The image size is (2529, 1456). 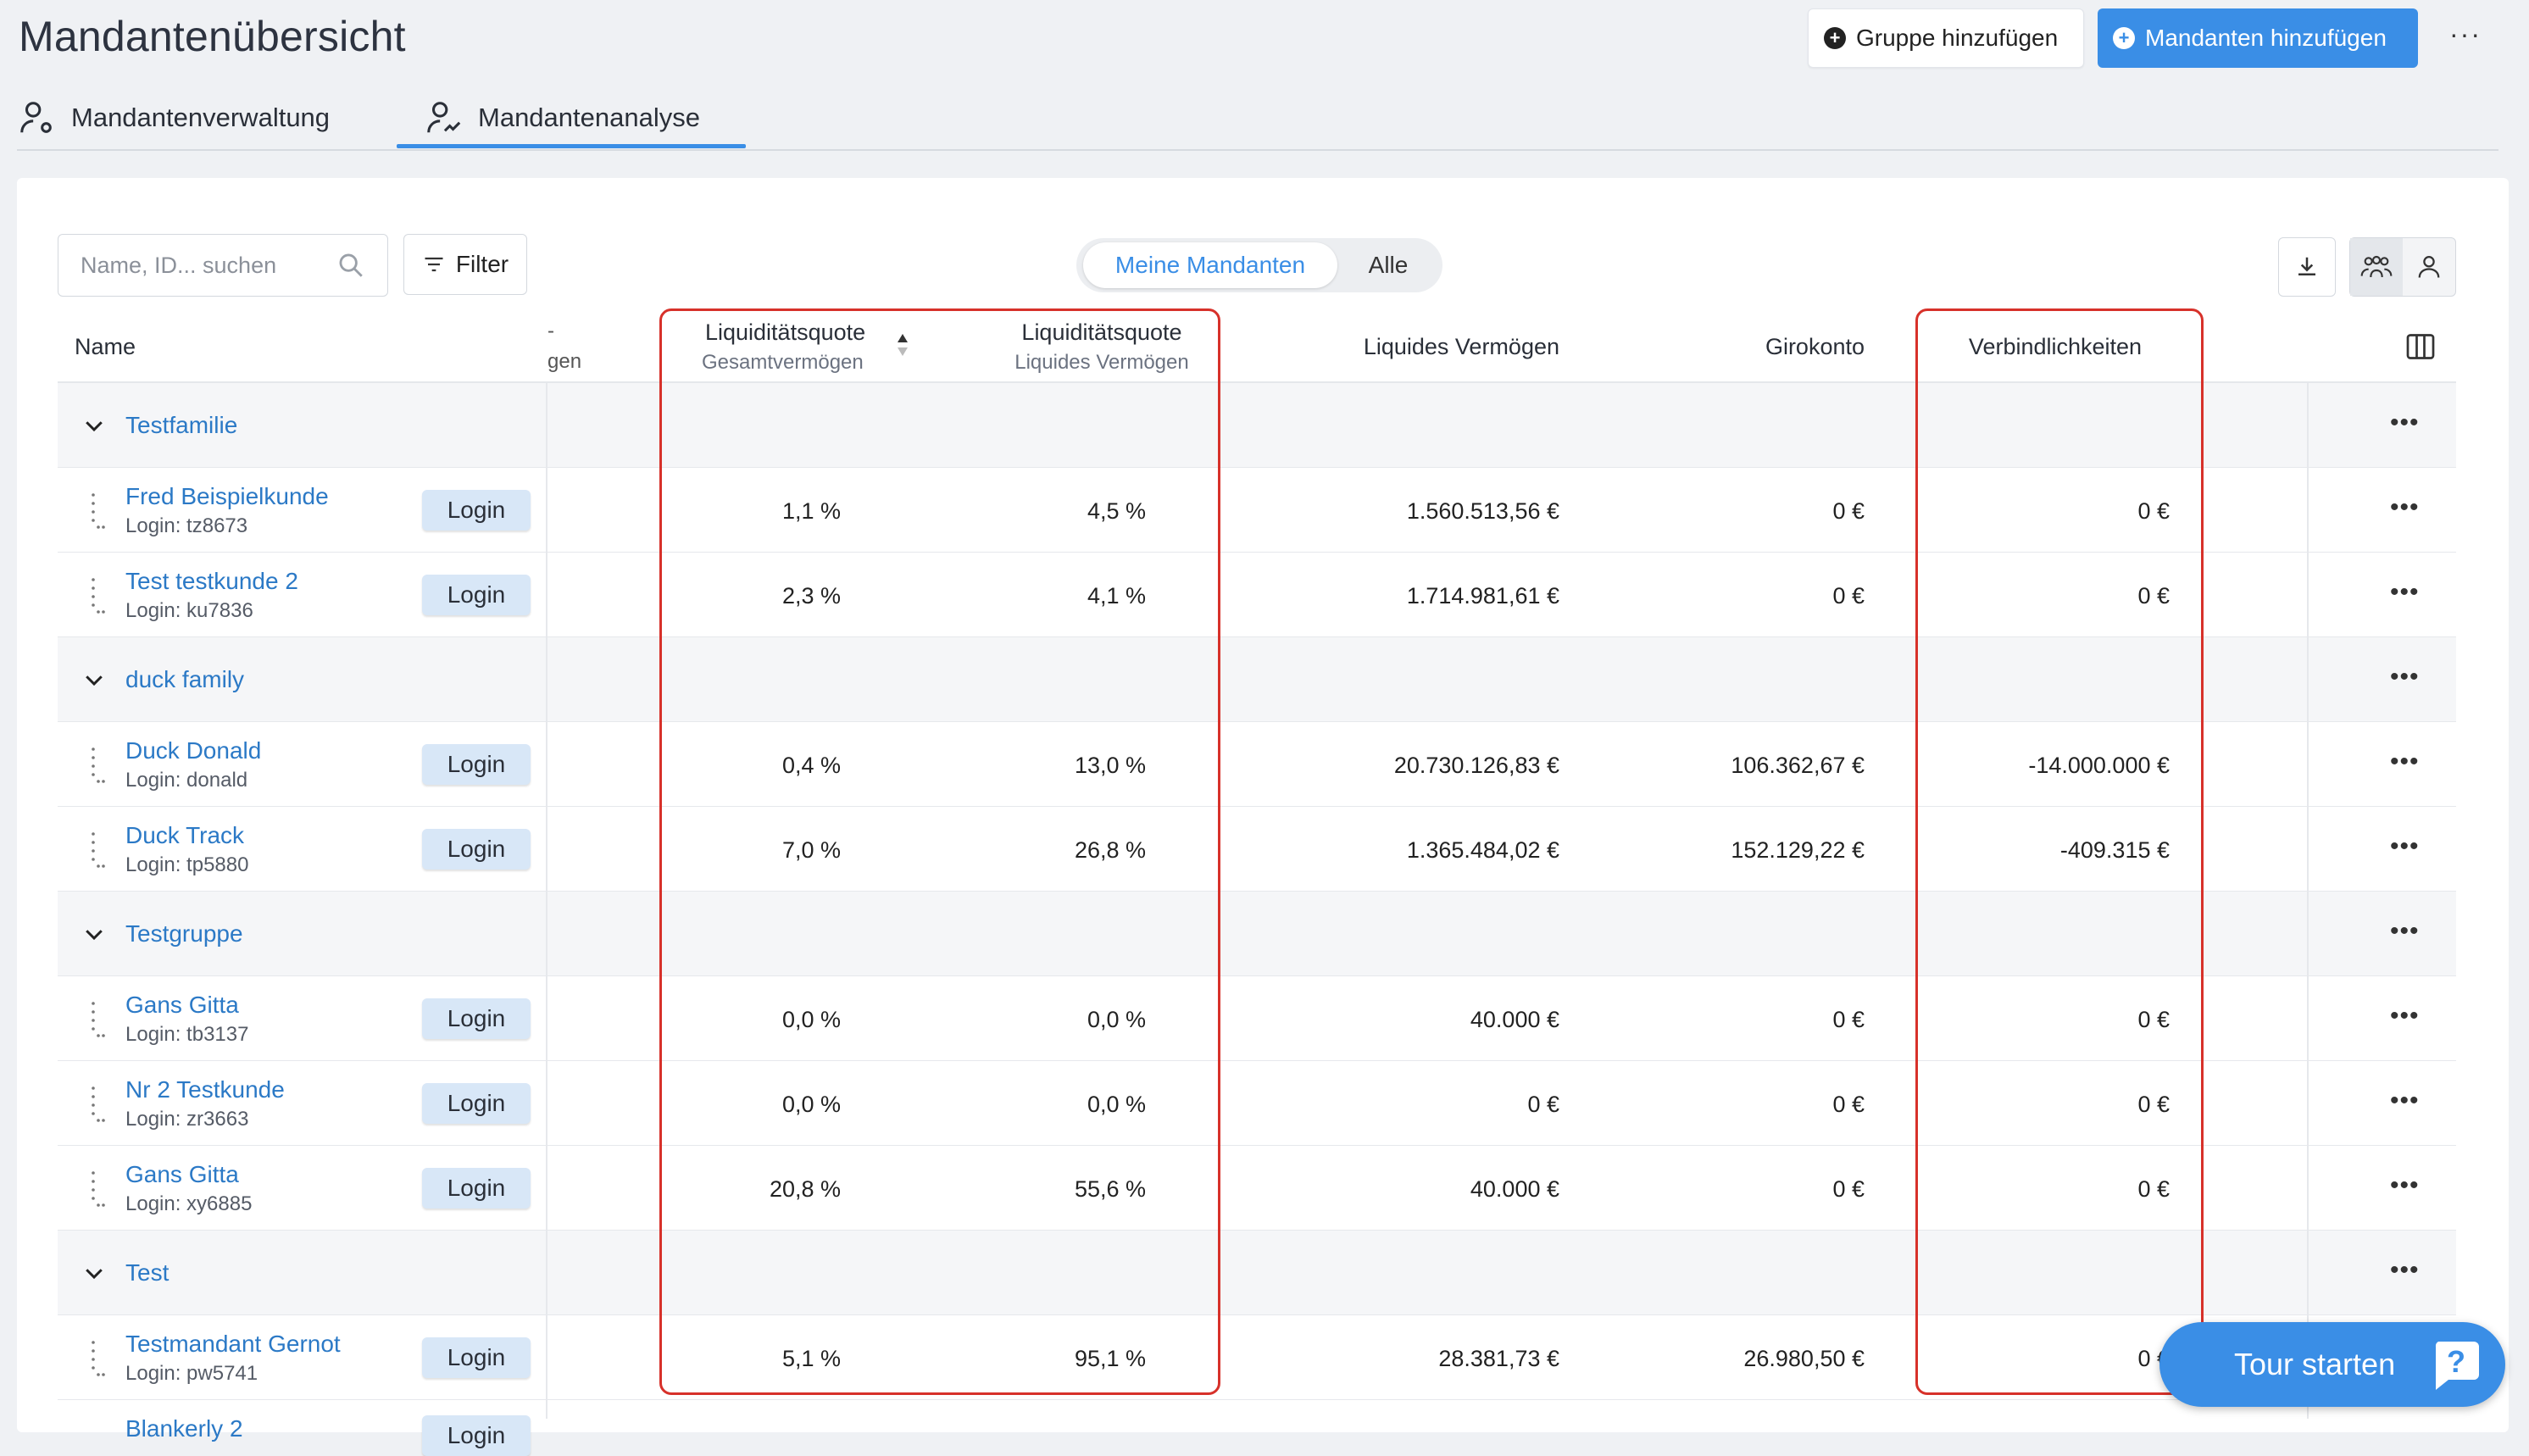 What do you see at coordinates (36, 118) in the screenshot?
I see `user-gear-icon` at bounding box center [36, 118].